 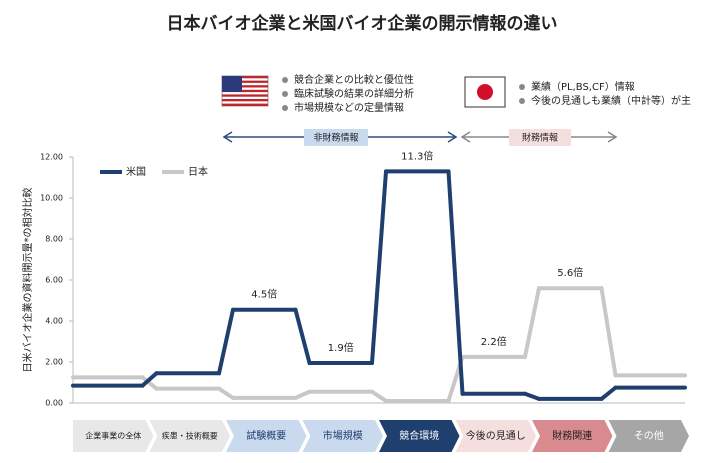 I want to click on x-tick-label: 財務関連, so click(x=572, y=435).